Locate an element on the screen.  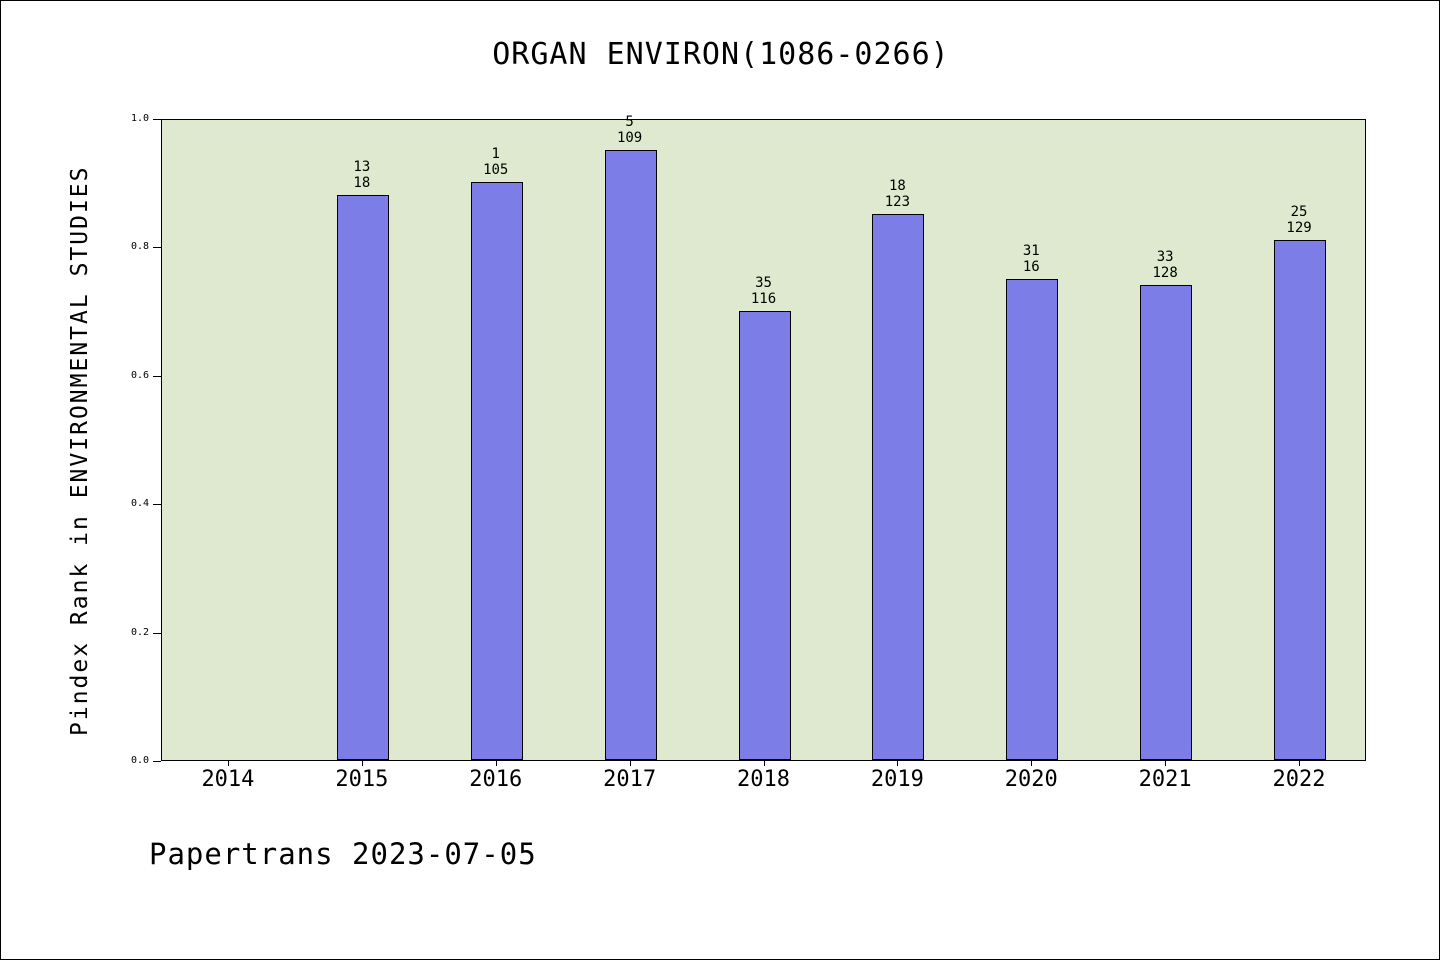
x-tick-label: 2020 is located at coordinates (1031, 779).